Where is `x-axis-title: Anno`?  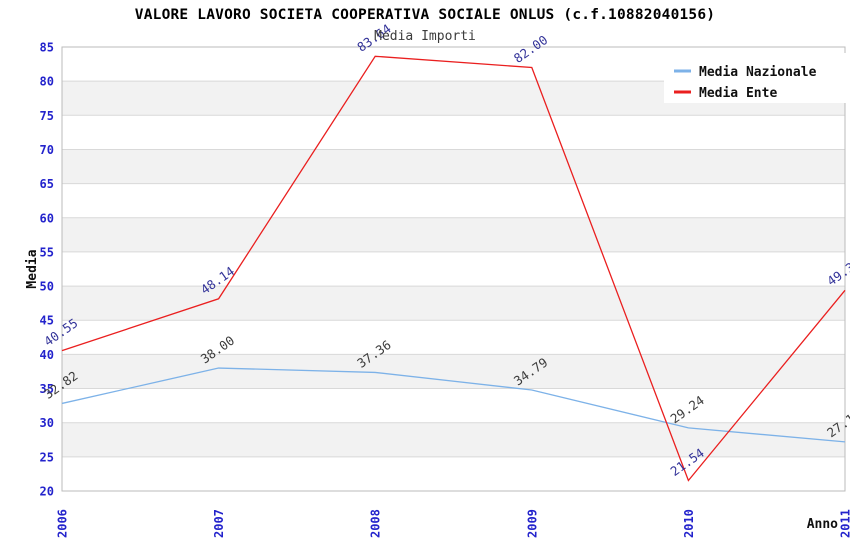 x-axis-title: Anno is located at coordinates (822, 524).